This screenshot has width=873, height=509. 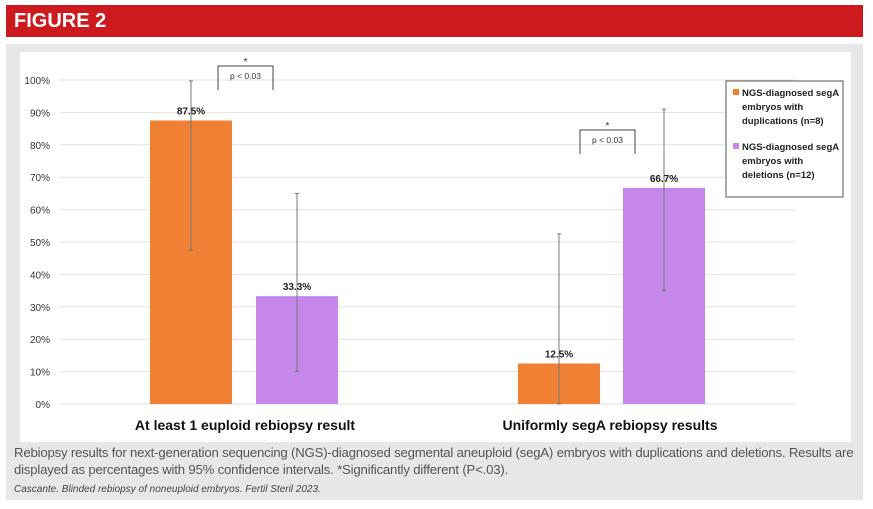 What do you see at coordinates (40, 308) in the screenshot?
I see `y-tick-label: 30%` at bounding box center [40, 308].